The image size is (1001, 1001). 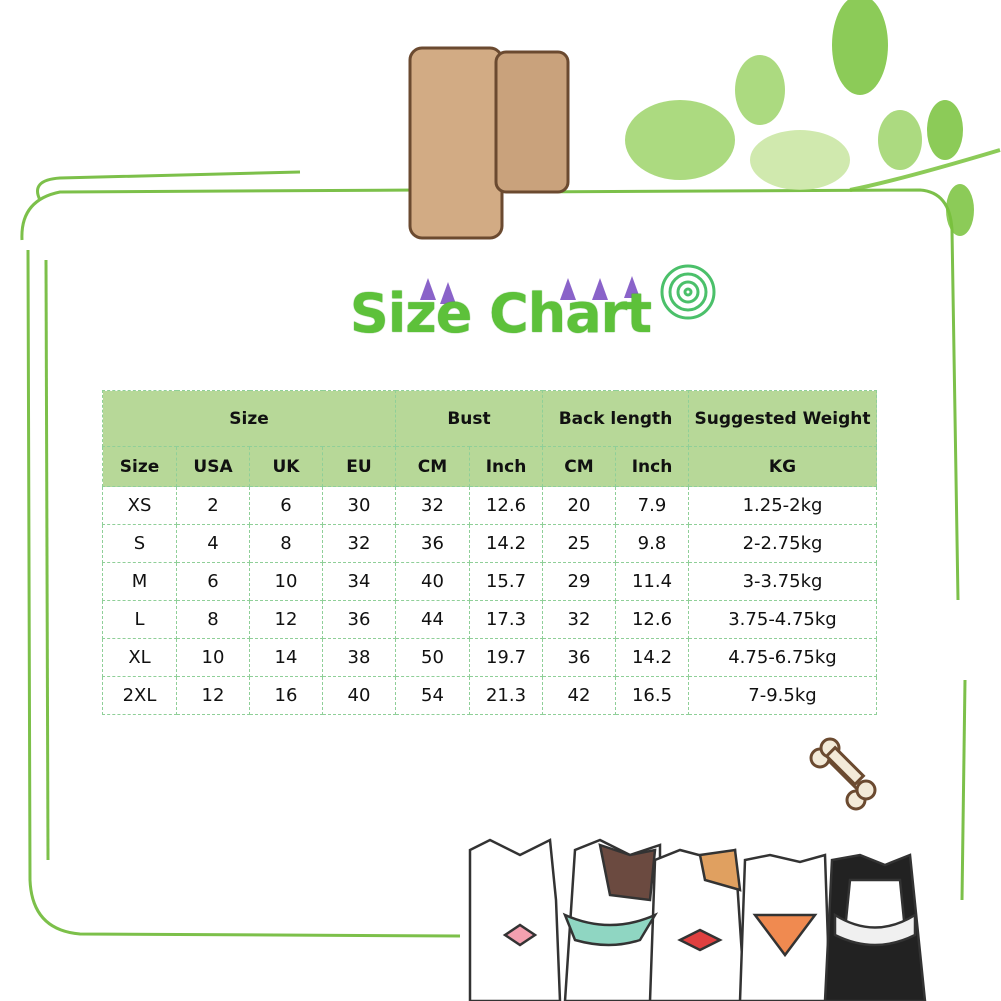 I want to click on table-cell: 15.7, so click(x=506, y=581).